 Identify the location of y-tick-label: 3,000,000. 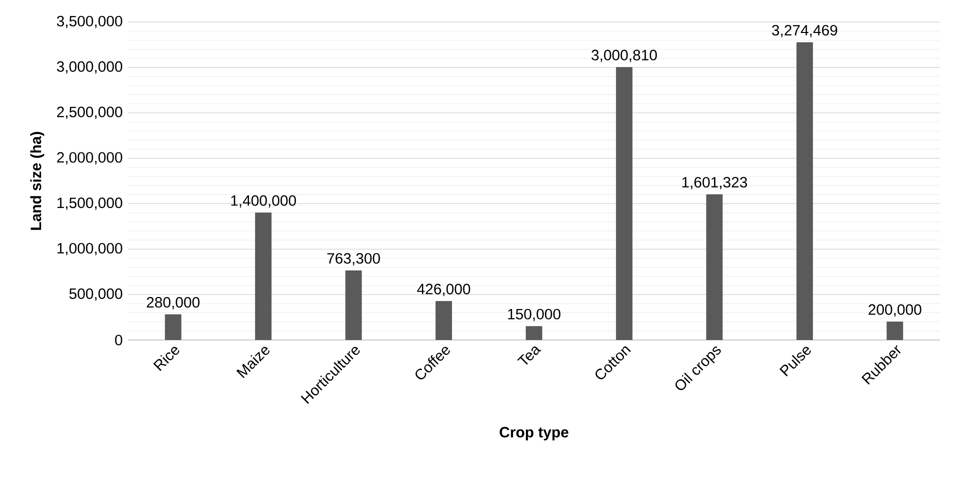
(89, 67).